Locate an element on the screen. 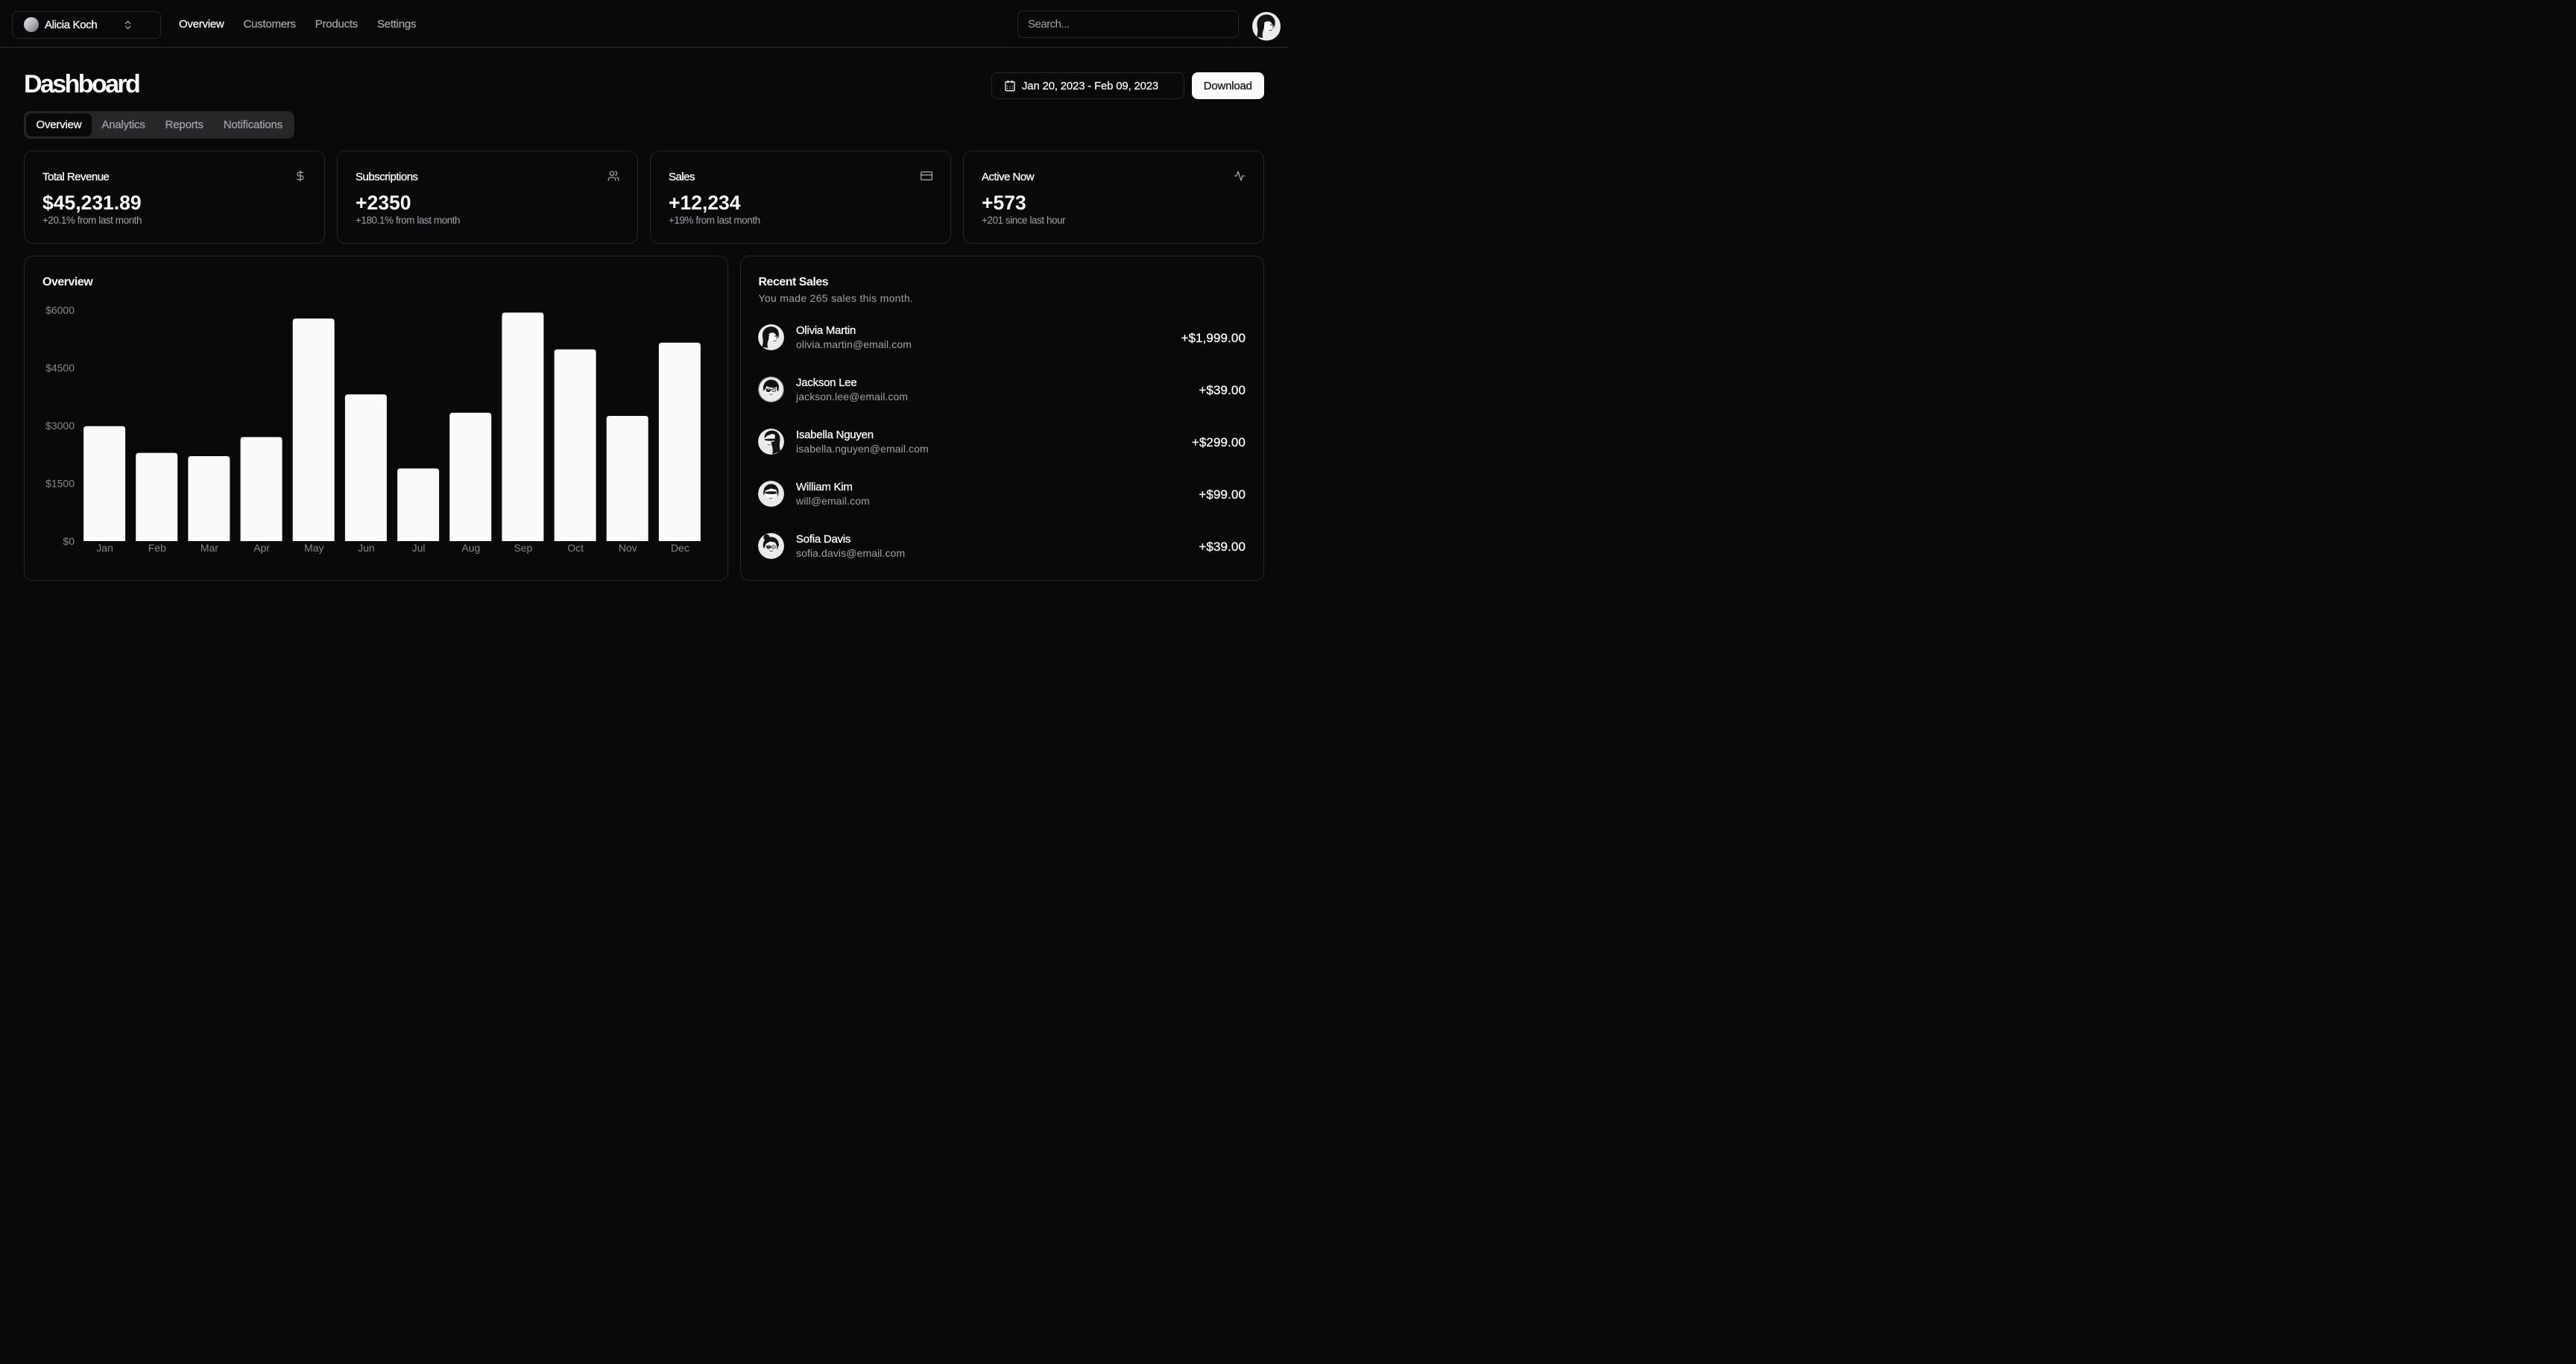 Image resolution: width=2576 pixels, height=1364 pixels. svg-text: Aug is located at coordinates (471, 548).